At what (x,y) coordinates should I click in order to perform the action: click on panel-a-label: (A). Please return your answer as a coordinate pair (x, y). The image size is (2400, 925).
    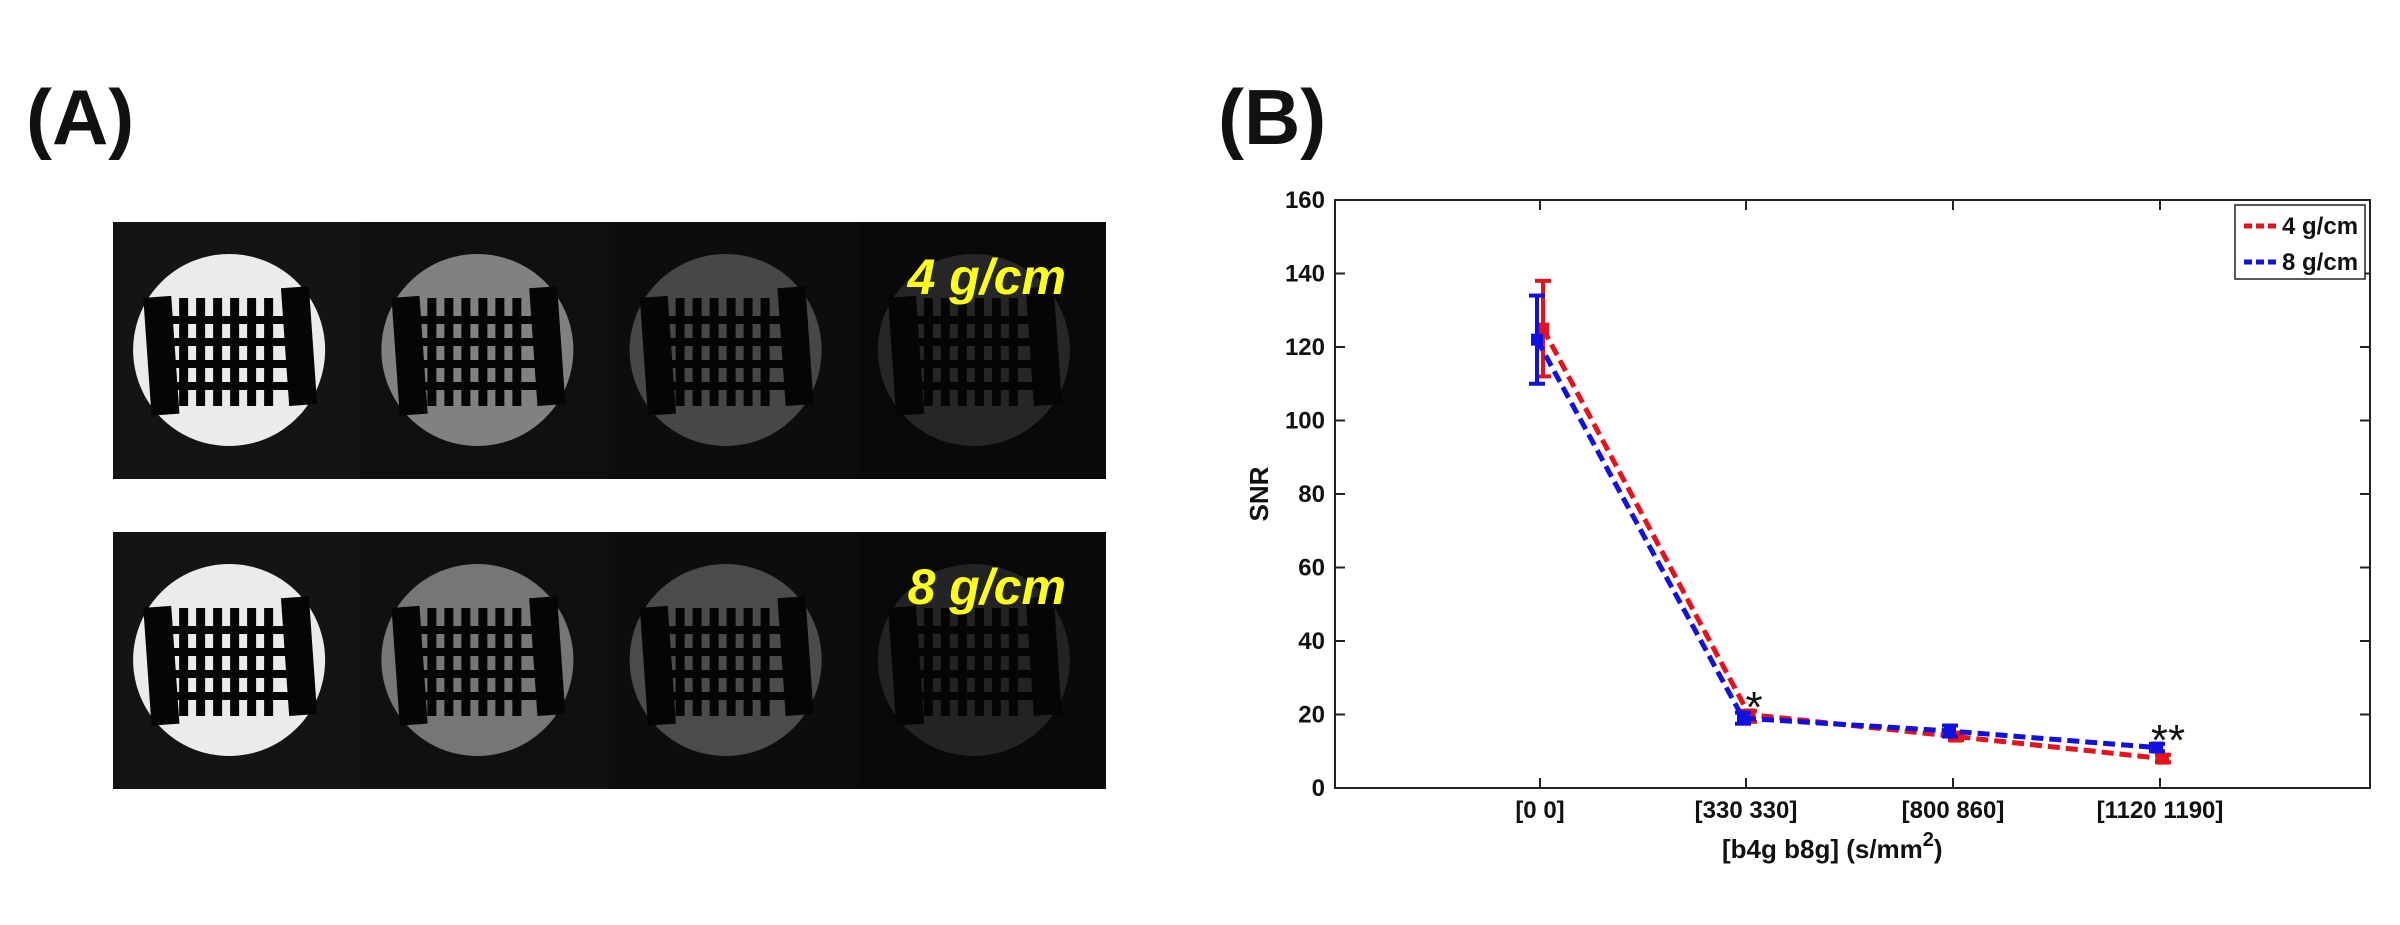
    Looking at the image, I should click on (80, 117).